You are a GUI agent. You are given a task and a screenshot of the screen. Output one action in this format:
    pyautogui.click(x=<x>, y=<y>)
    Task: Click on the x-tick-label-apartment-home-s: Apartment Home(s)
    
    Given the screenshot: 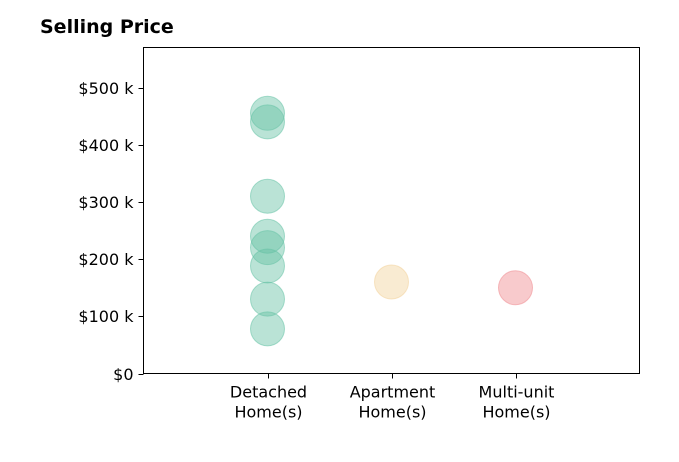 What is the action you would take?
    pyautogui.click(x=393, y=402)
    